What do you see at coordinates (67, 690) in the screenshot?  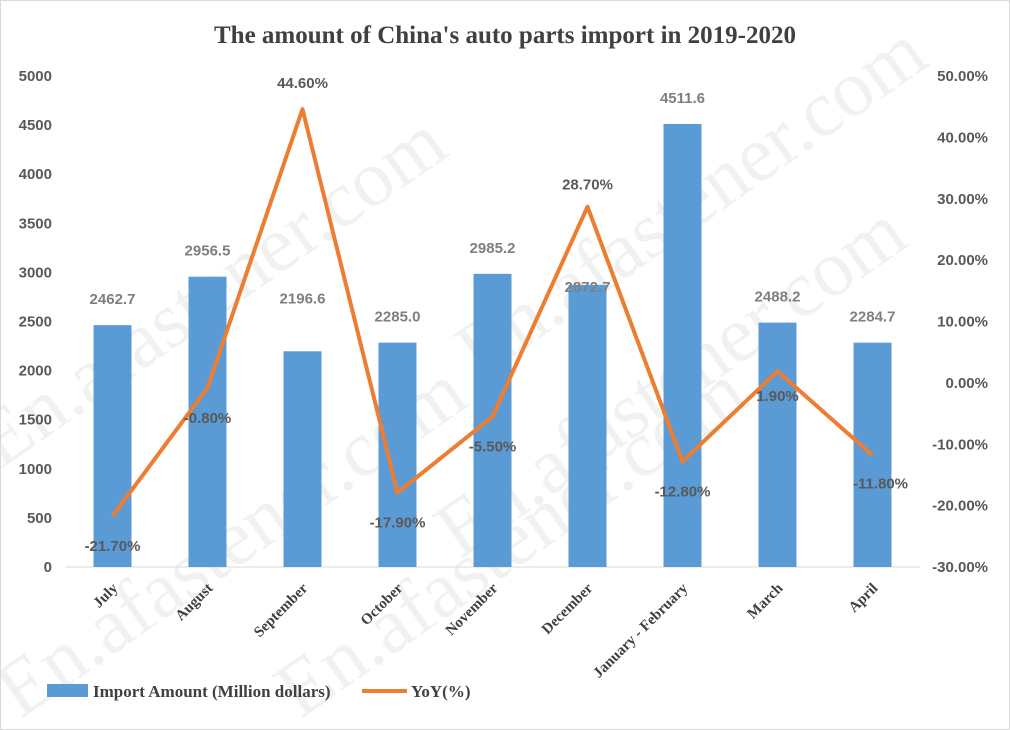 I see `legend-swatch-bars` at bounding box center [67, 690].